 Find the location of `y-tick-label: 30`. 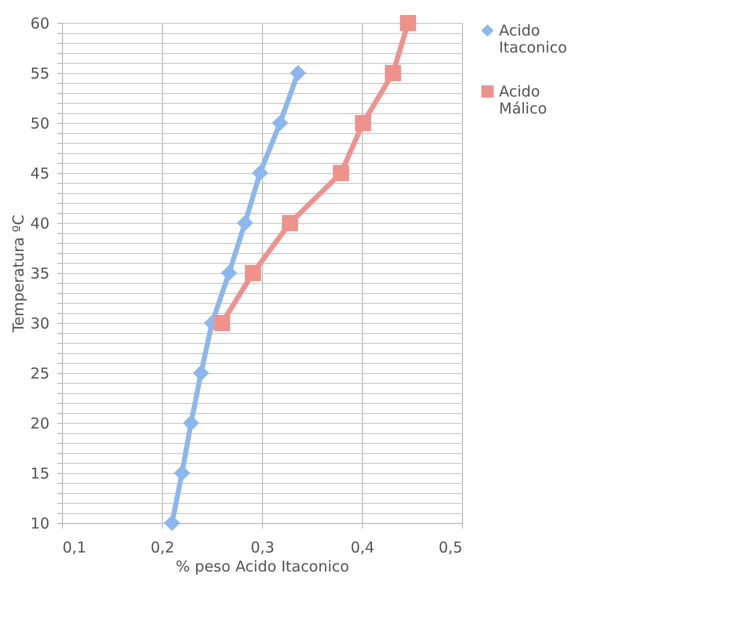

y-tick-label: 30 is located at coordinates (40, 323).